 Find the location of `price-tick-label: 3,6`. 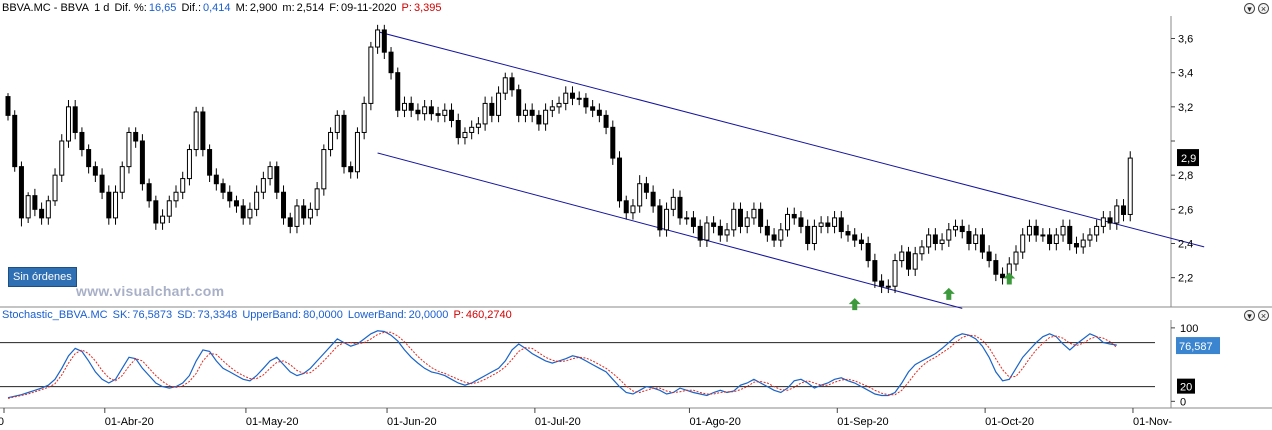

price-tick-label: 3,6 is located at coordinates (1185, 40).